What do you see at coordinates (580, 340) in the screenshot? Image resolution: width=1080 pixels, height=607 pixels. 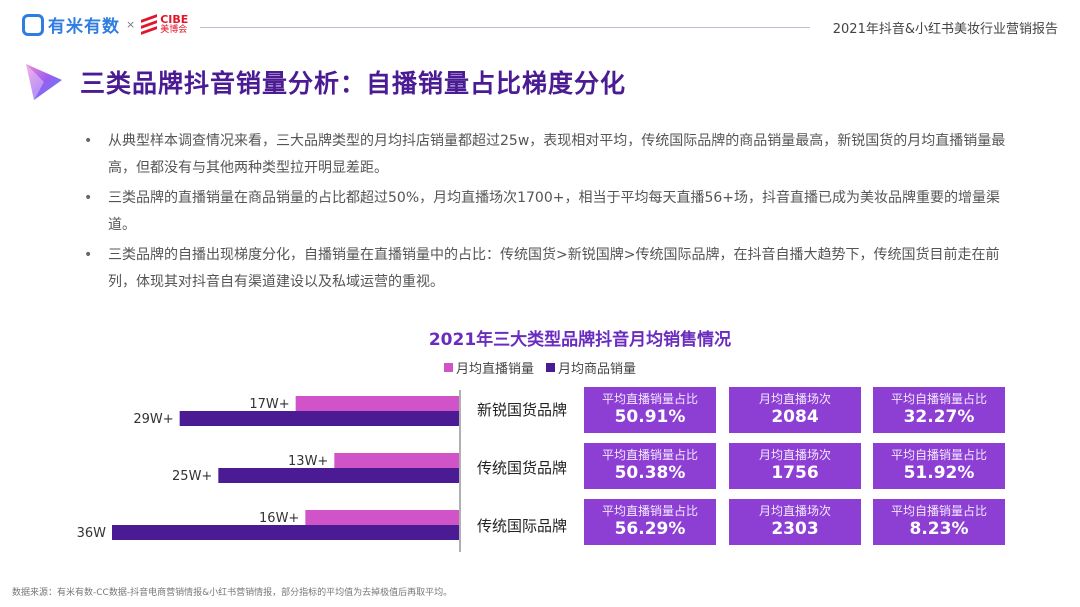 I see `chart-title: 2021年三大类型品牌抖音月均销售情况` at bounding box center [580, 340].